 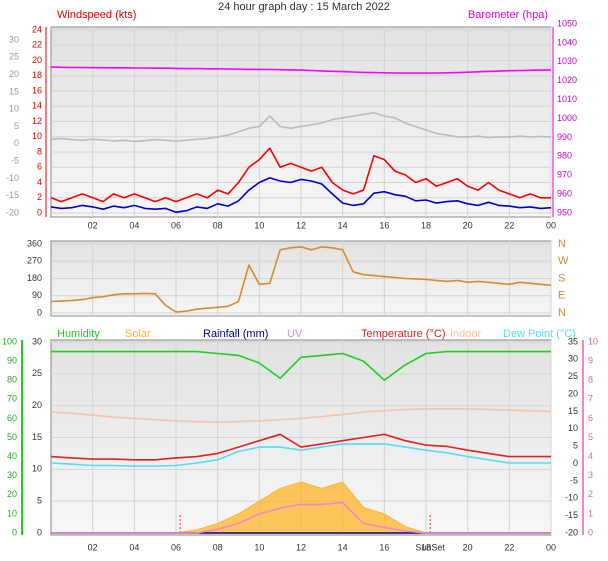 I want to click on y-tick-label: 4, so click(x=39, y=182).